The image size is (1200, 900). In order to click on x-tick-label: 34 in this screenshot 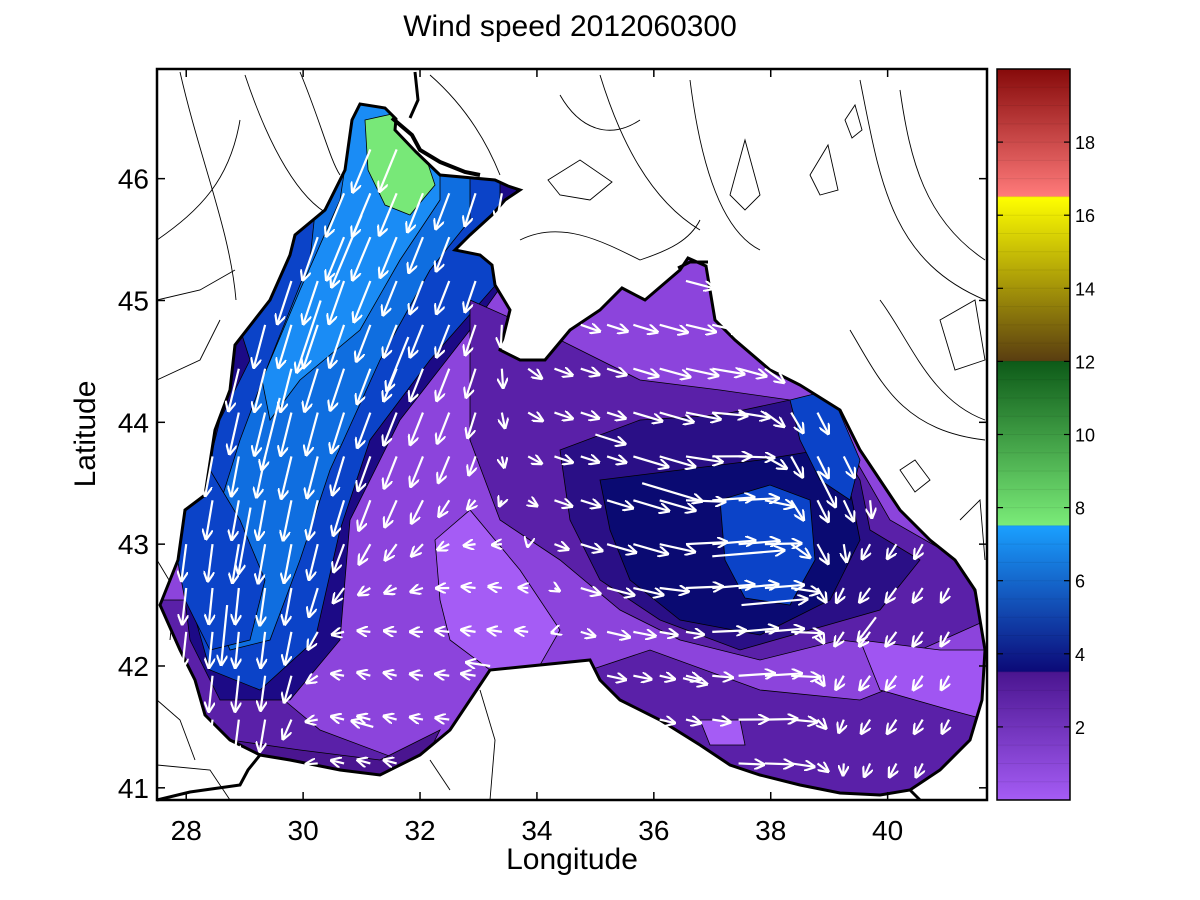, I will do `click(536, 830)`.